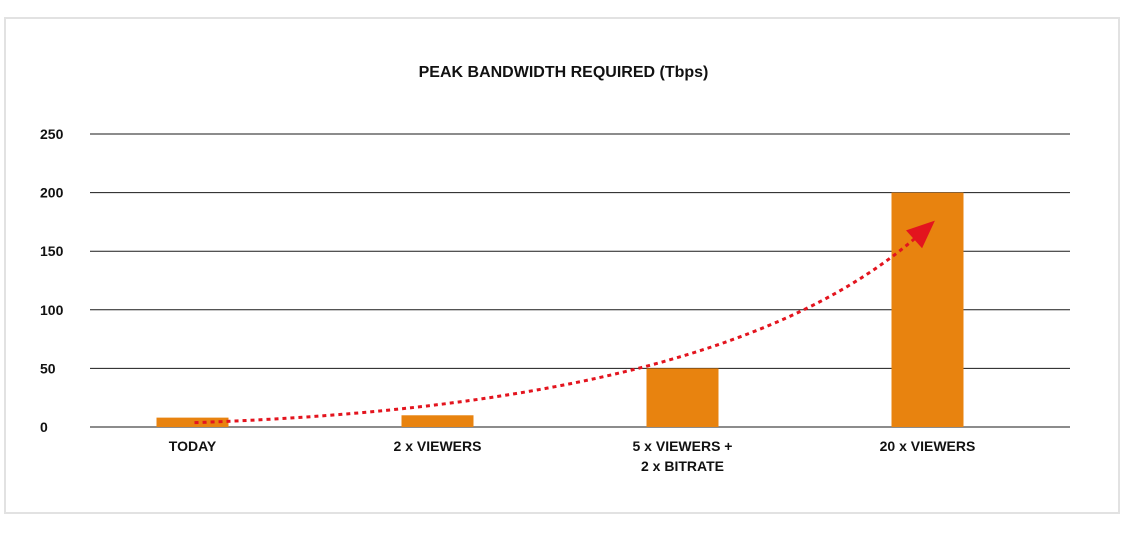 This screenshot has height=539, width=1127. I want to click on y-axis-tick-labels: 0 50 100 150 200 250, so click(52, 280).